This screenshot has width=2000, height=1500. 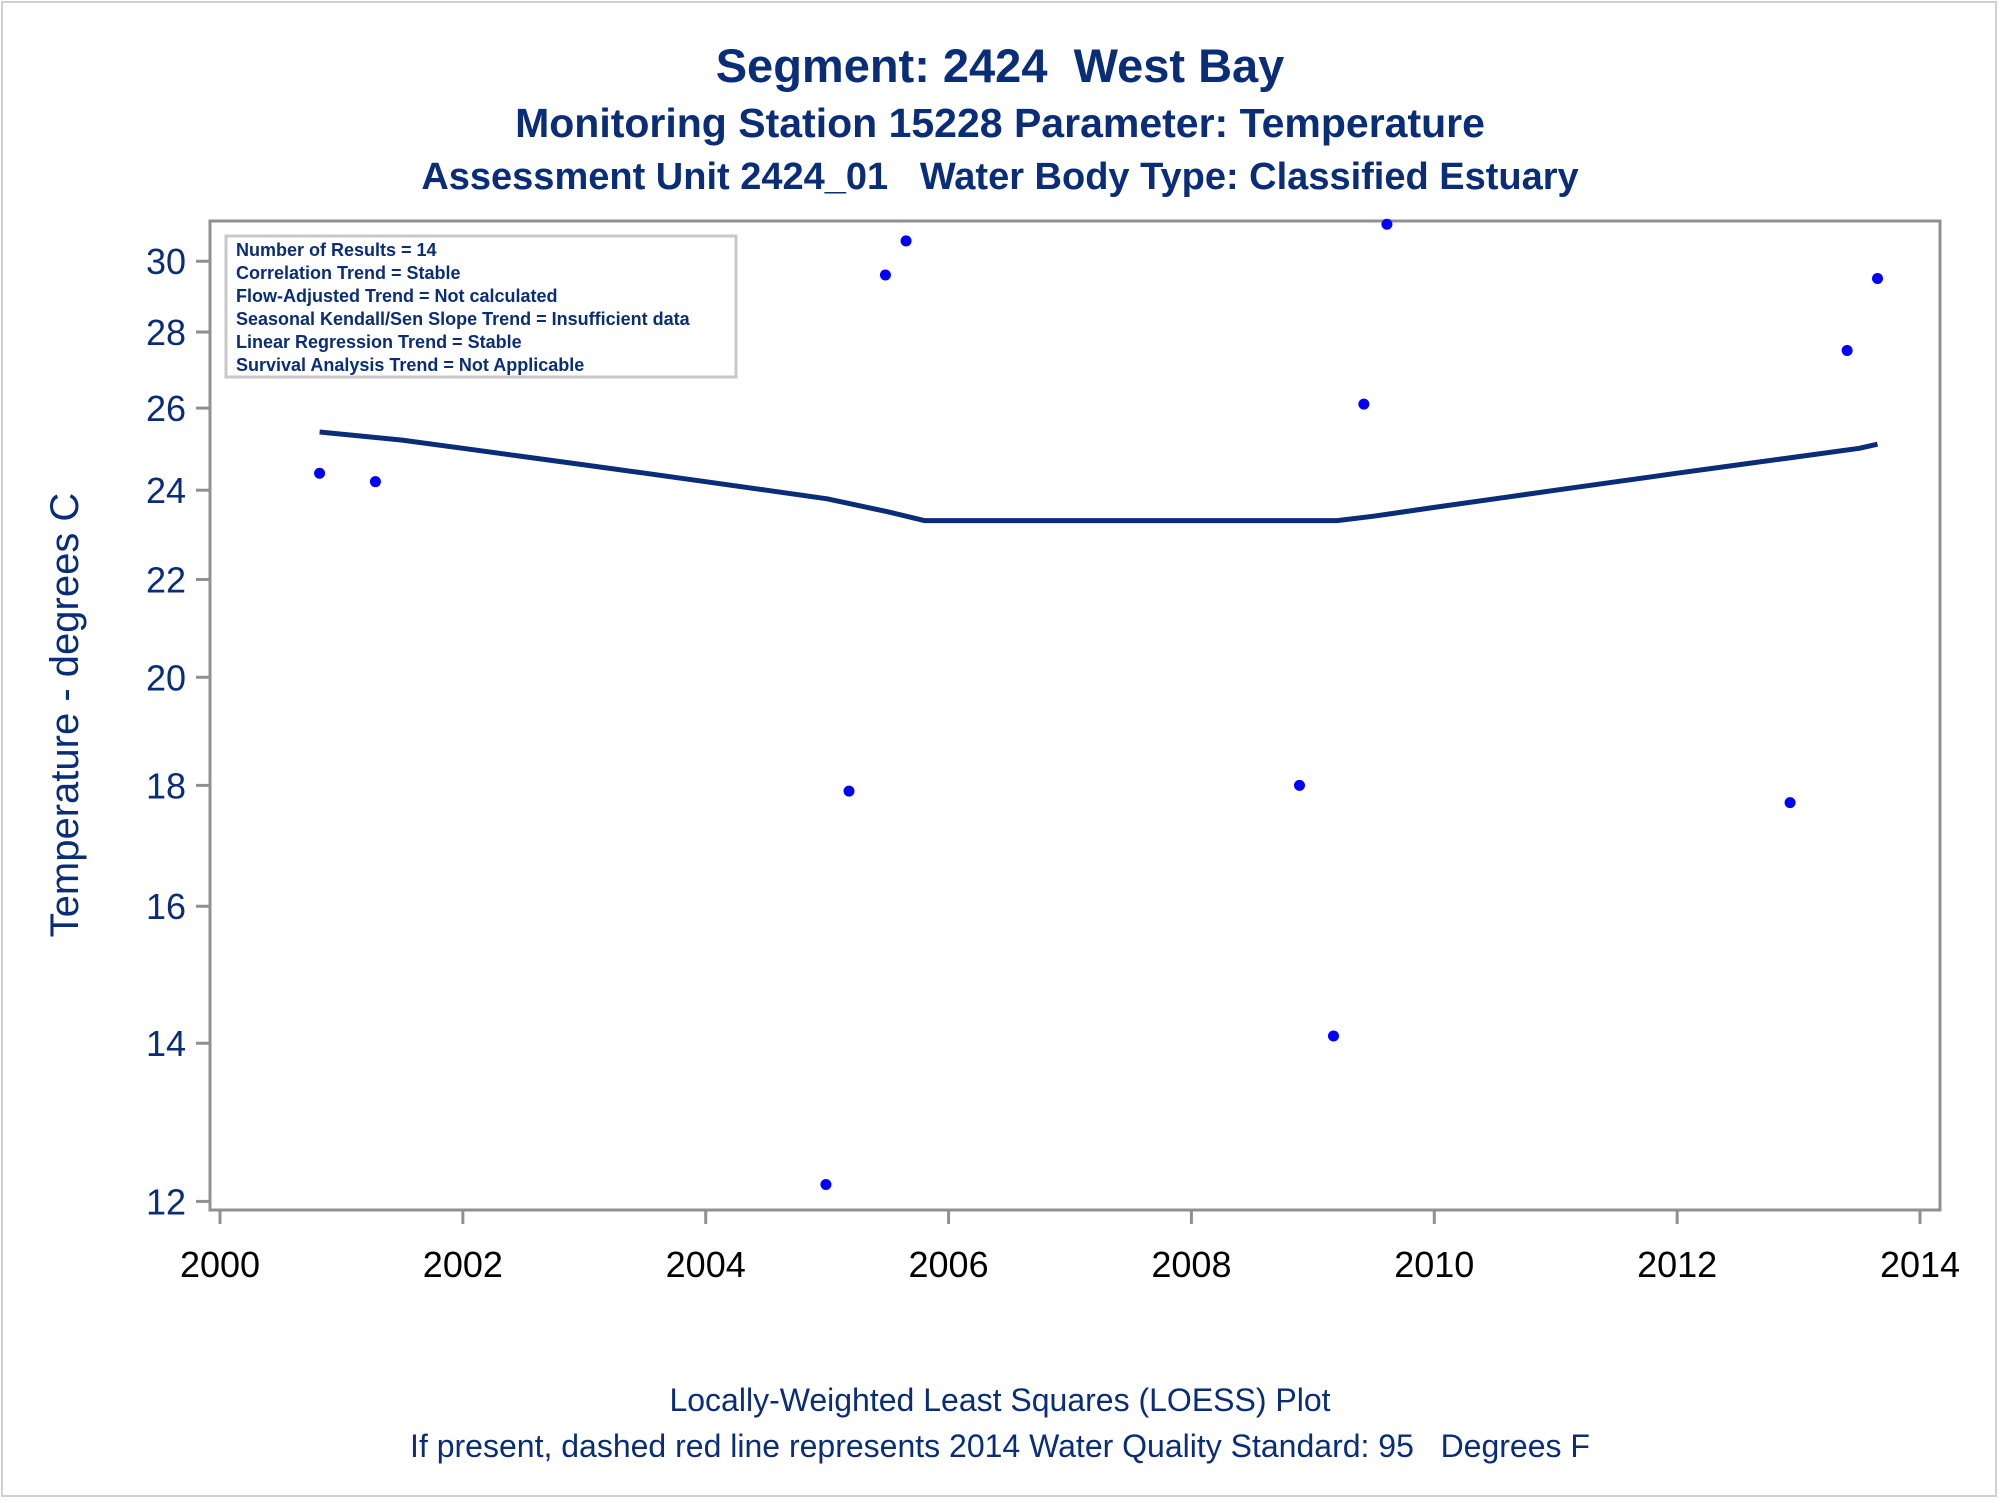 I want to click on x-tick-label: 2002, so click(x=463, y=1264).